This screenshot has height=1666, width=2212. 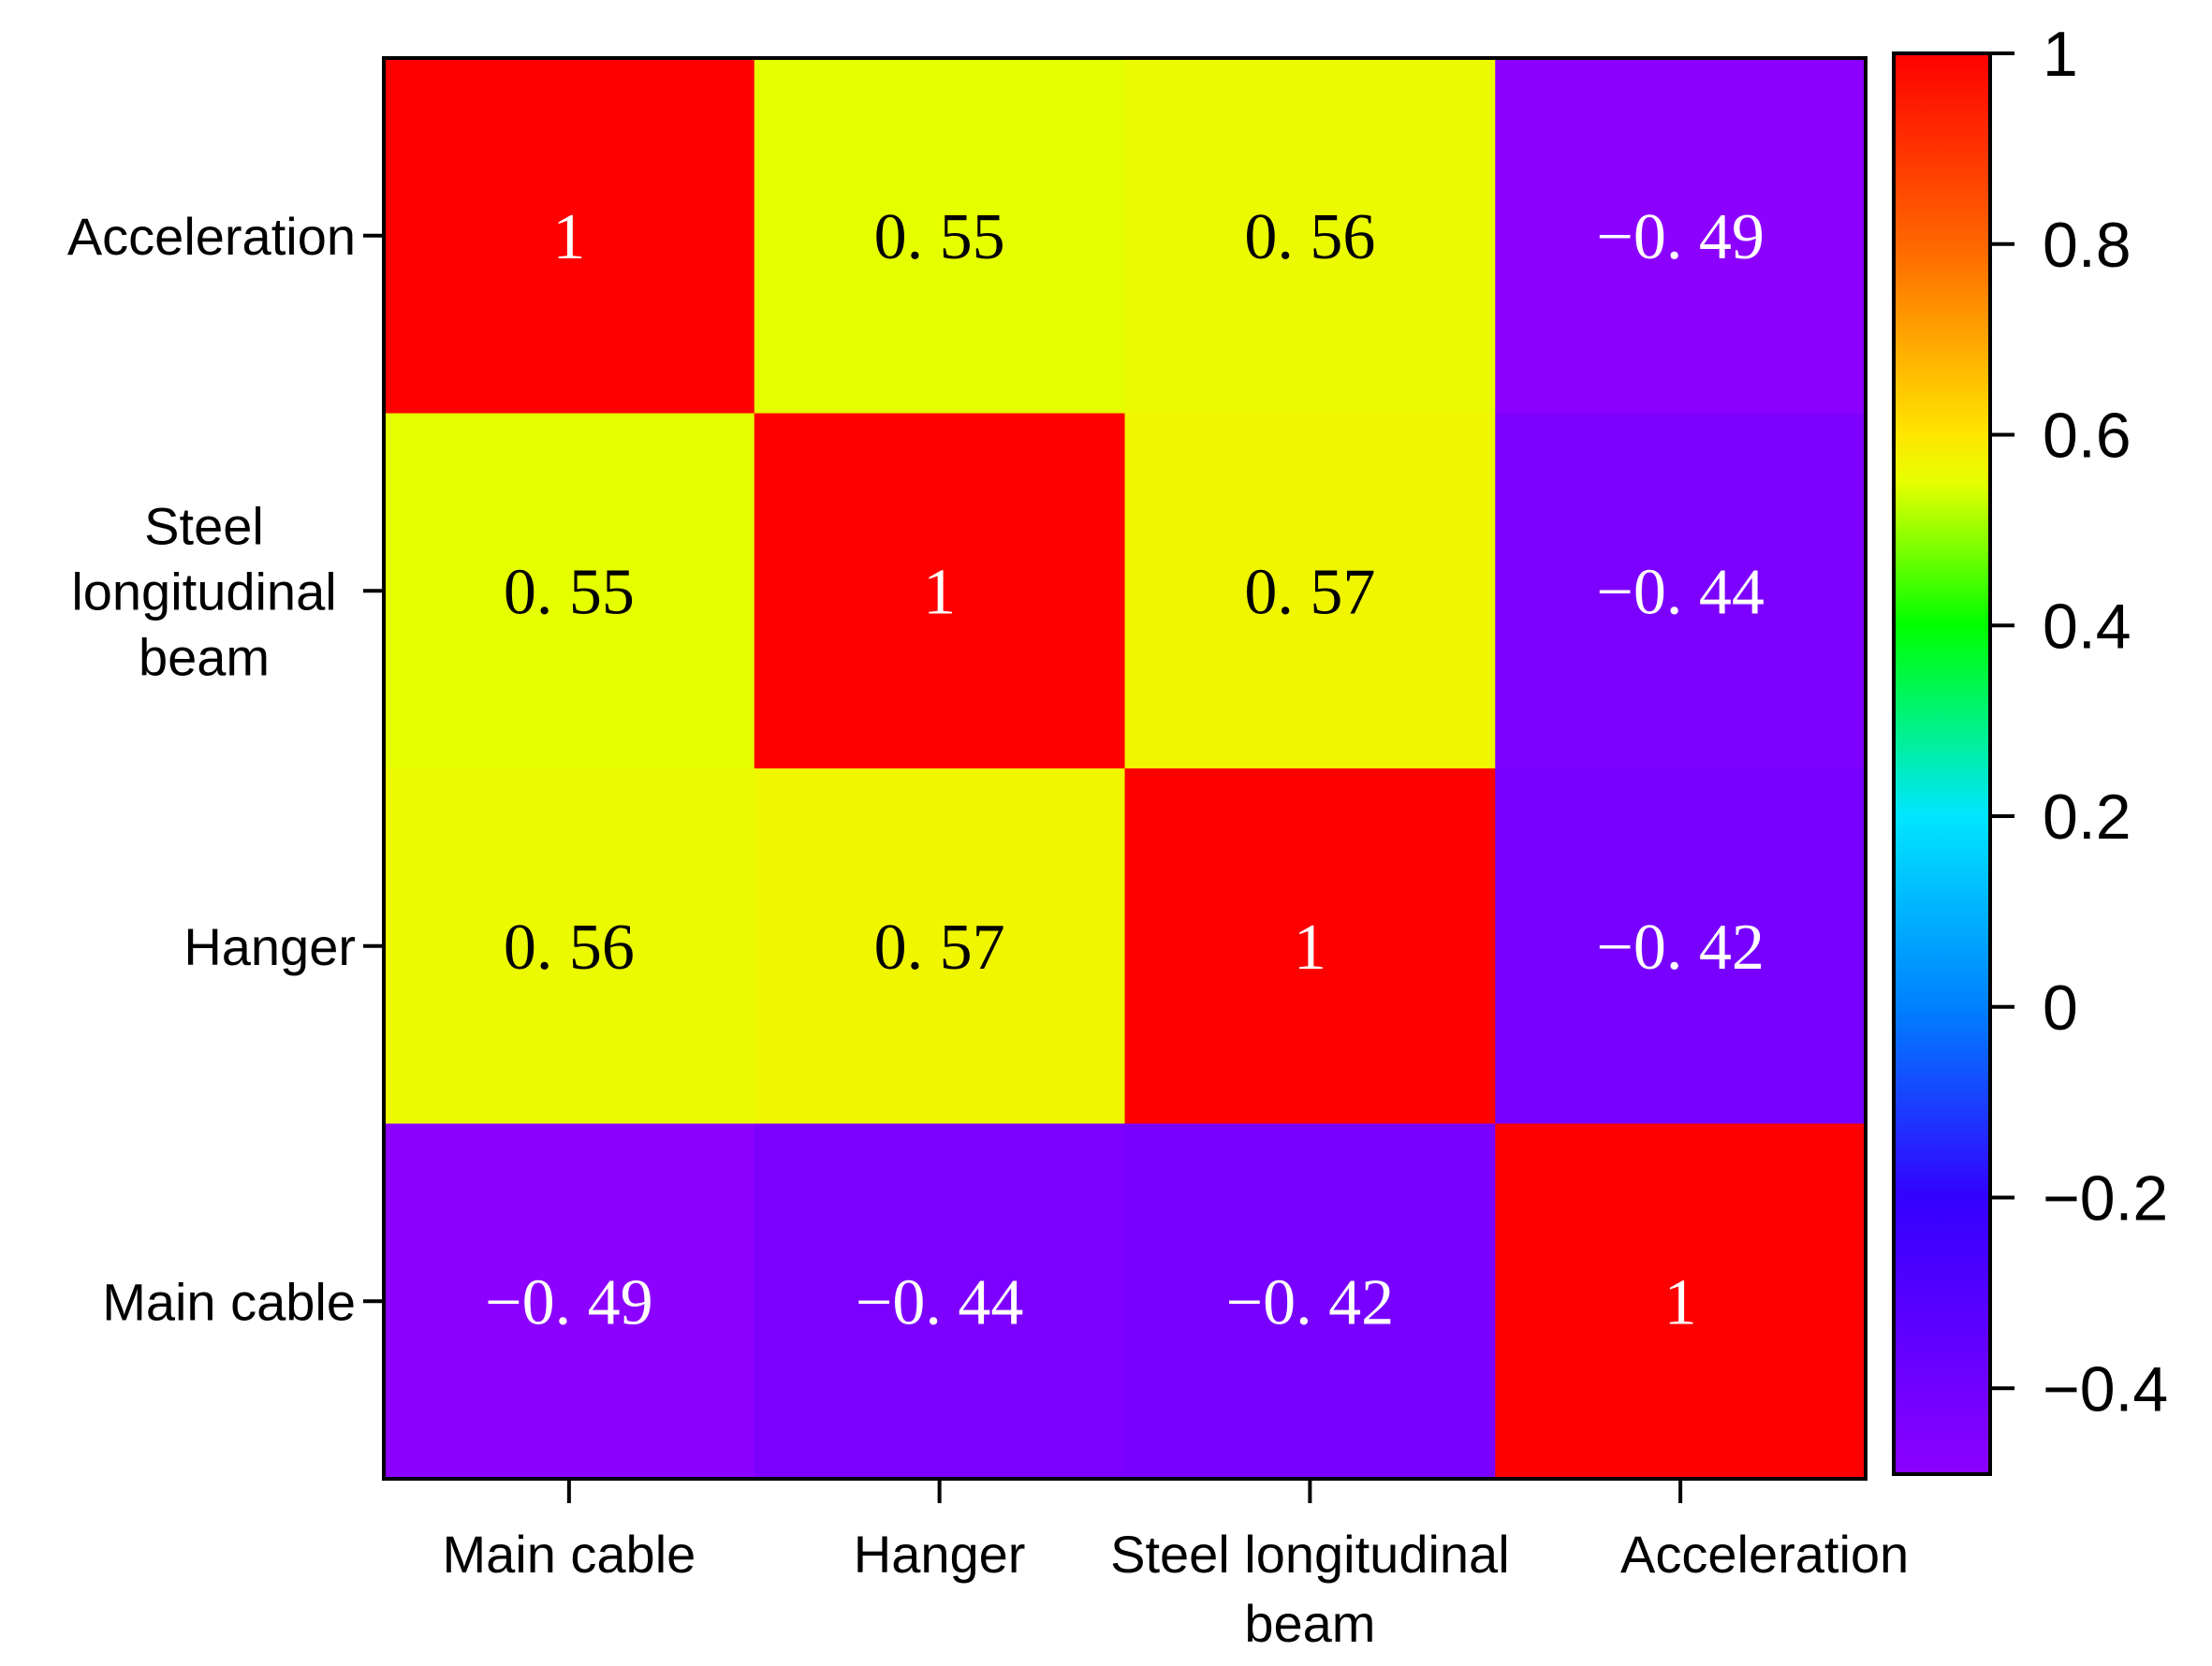 I want to click on colorbar: 1 0.8 0.6 0.4 0.2 0 −0.2 −0.4, so click(x=2030, y=747).